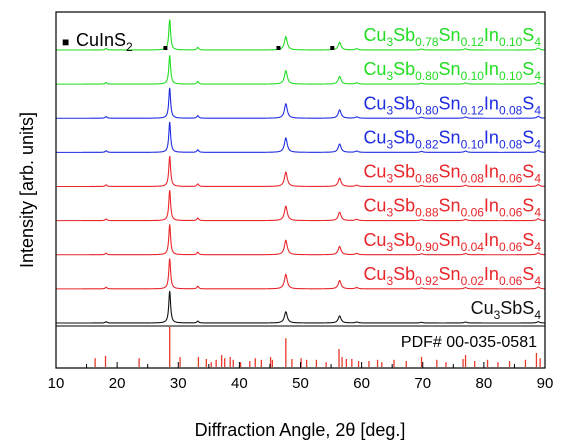 The width and height of the screenshot is (569, 443). Describe the element at coordinates (469, 342) in the screenshot. I see `reference-label: PDF# 00-035-0581` at that location.